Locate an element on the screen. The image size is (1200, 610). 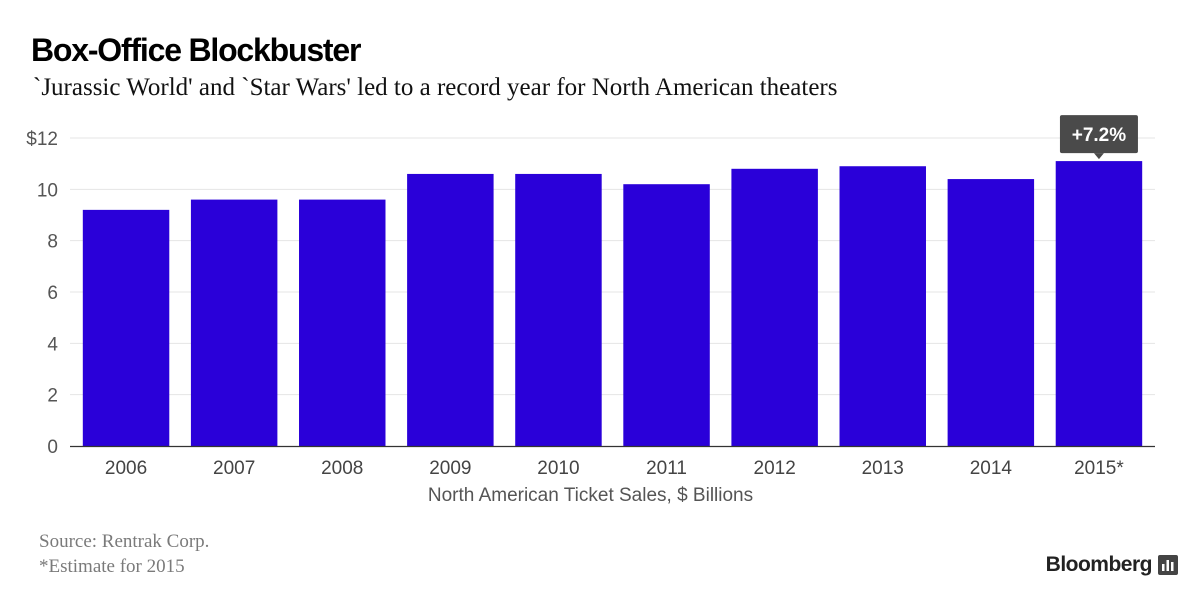
x-tick-label: 2006 is located at coordinates (126, 468).